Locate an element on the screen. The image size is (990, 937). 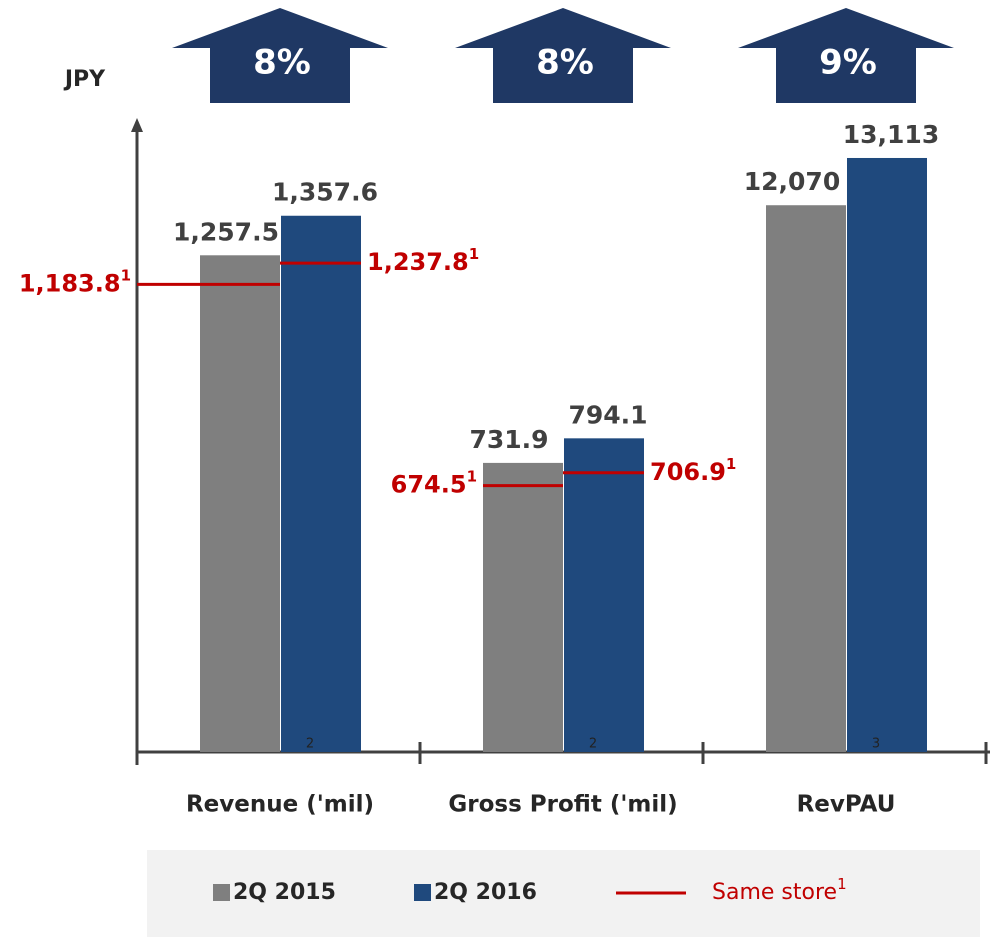
same-store-value: 674.5 is located at coordinates (429, 485).